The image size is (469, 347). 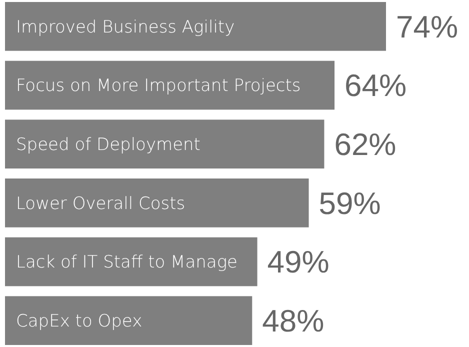 I want to click on y-tick-label: CapEx to Opex, so click(x=79, y=322).